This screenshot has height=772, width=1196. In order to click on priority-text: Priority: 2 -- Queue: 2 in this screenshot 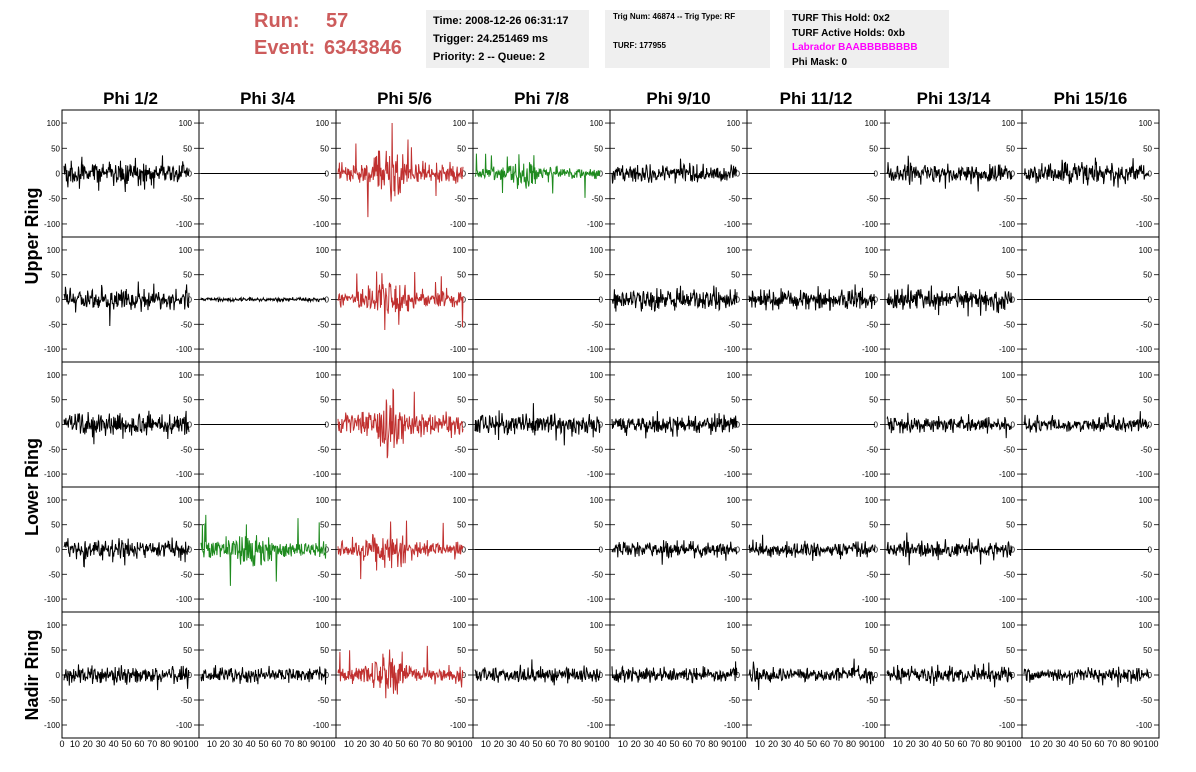, I will do `click(489, 57)`.